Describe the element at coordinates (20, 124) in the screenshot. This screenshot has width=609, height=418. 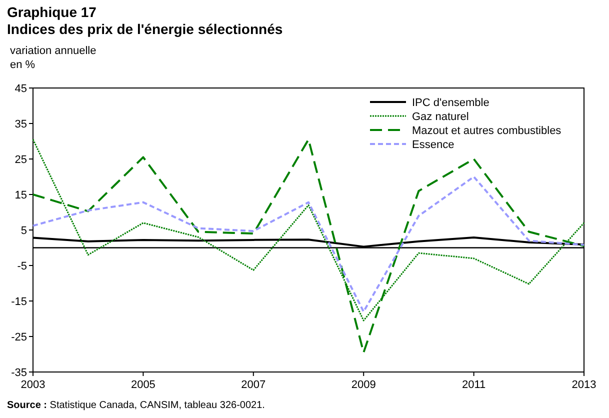
I see `y-tick-label: 35` at that location.